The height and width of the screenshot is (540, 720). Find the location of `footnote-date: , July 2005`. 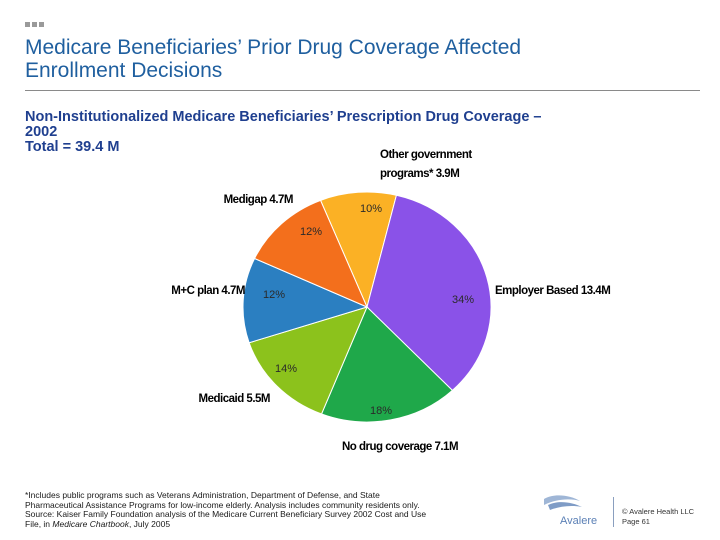

footnote-date: , July 2005 is located at coordinates (149, 523).